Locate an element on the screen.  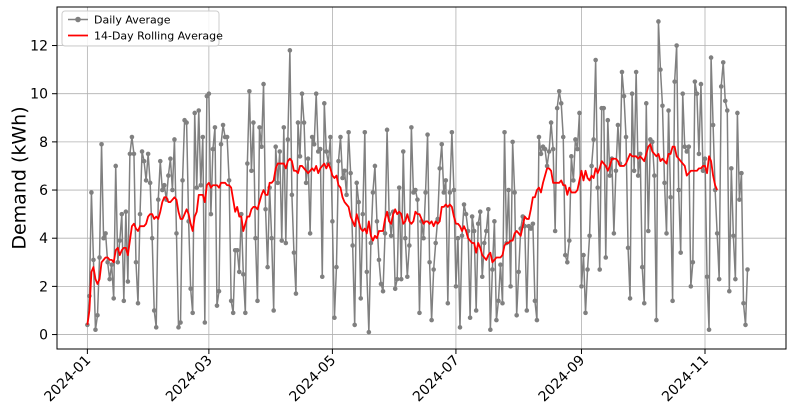
y-tick-label: 2 is located at coordinates (43, 287).